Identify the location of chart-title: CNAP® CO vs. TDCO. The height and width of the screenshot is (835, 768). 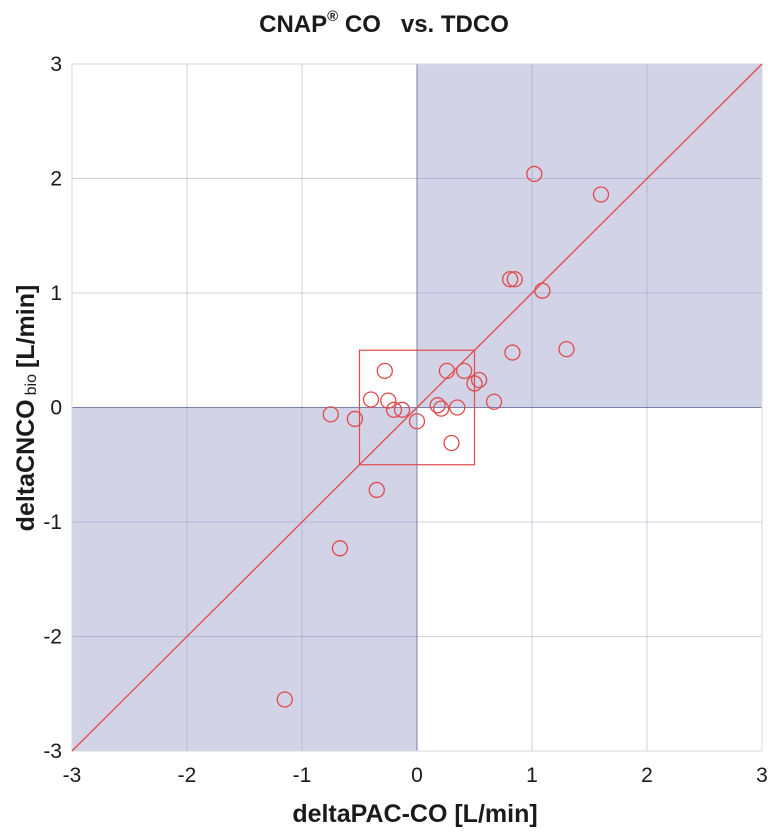
(384, 23).